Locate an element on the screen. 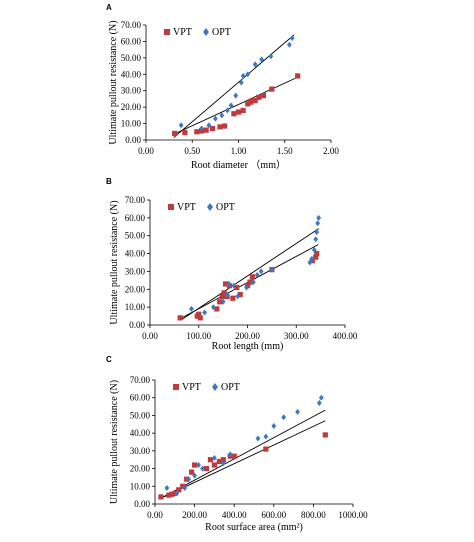  x-tick-label: 1.50 is located at coordinates (285, 151).